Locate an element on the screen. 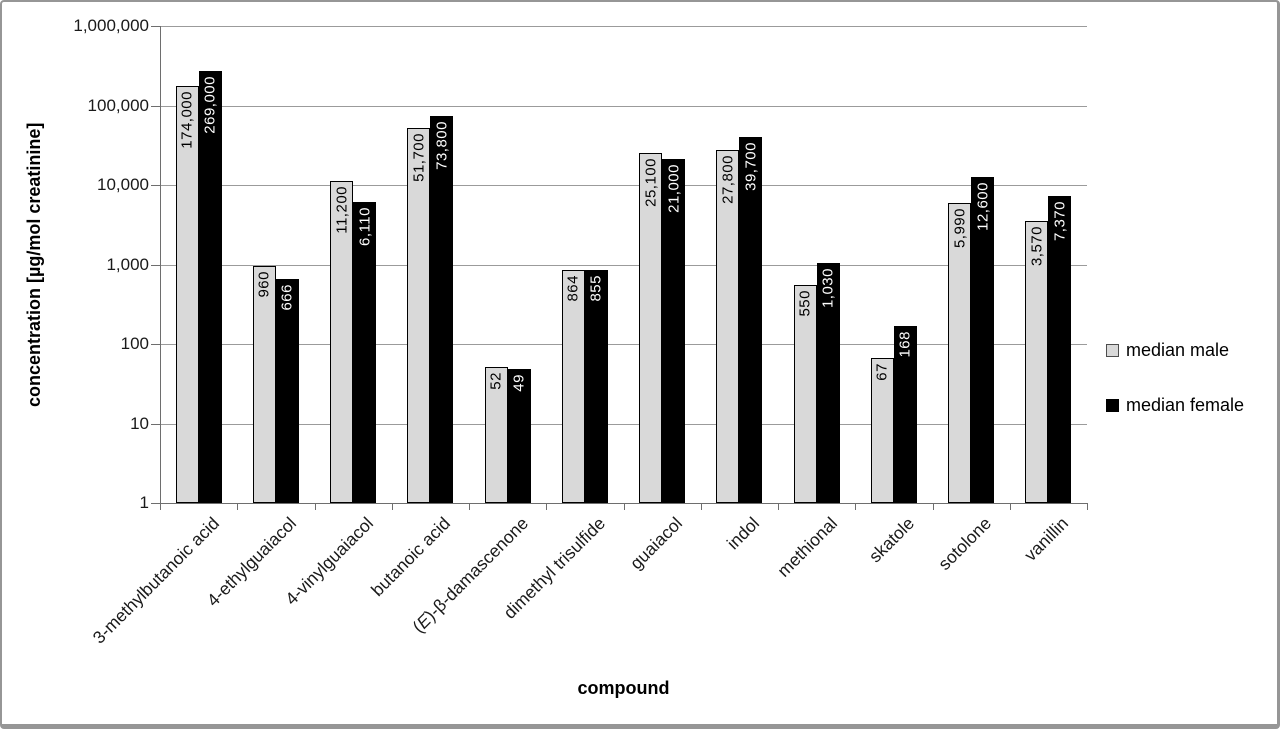  bar-median-female: 855 is located at coordinates (596, 386).